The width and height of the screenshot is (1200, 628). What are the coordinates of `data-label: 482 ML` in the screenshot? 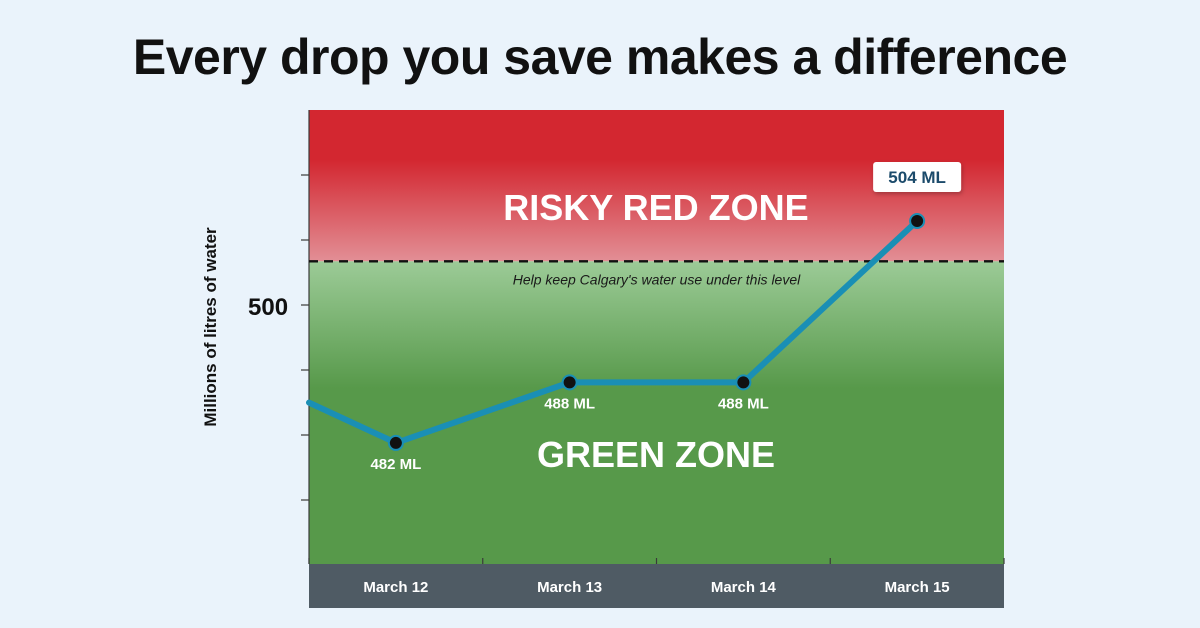 It's located at (395, 464).